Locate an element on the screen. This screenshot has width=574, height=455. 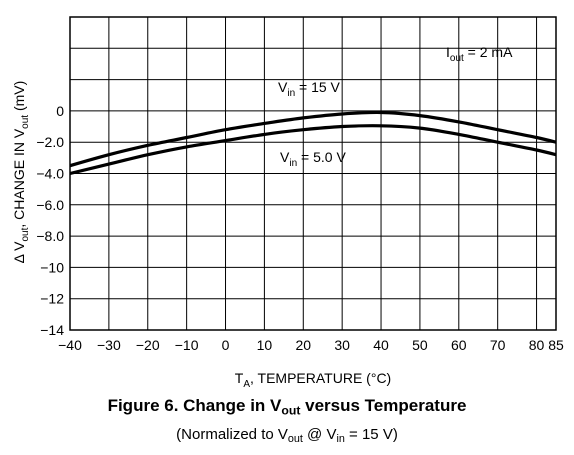
y-tick-label: −14 is located at coordinates (52, 330).